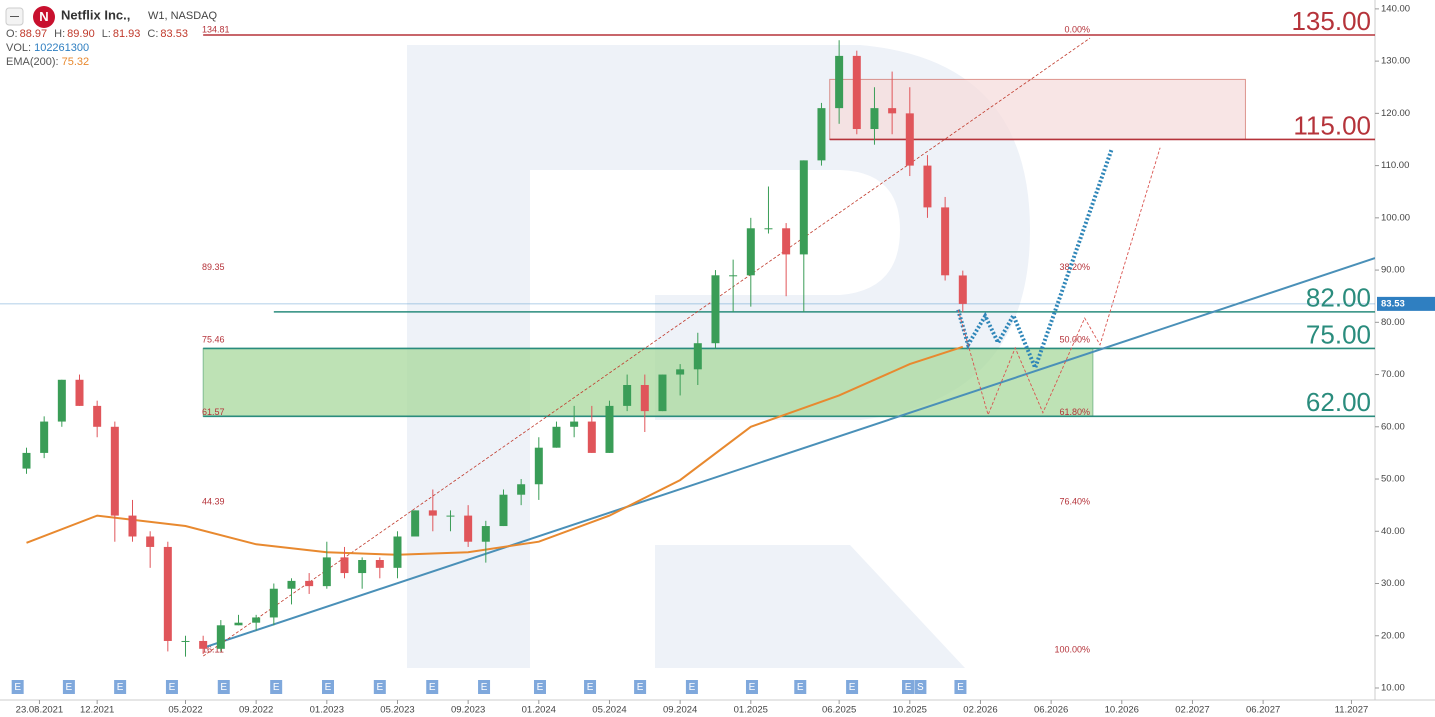 The image size is (1435, 717). Describe the element at coordinates (751, 710) in the screenshot. I see `x-tick-label: 01.2025` at that location.